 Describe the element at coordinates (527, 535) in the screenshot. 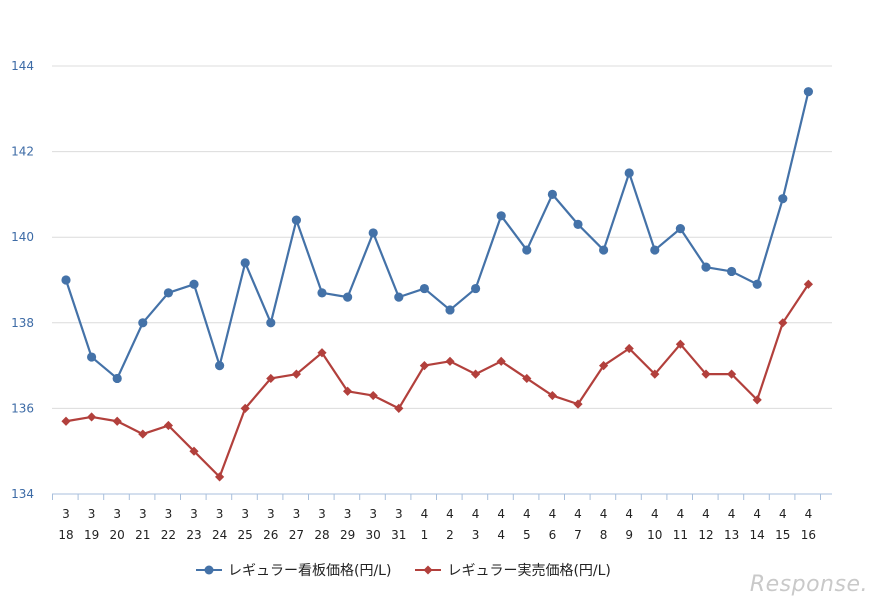

I see `x-tick-label-day: 5` at that location.